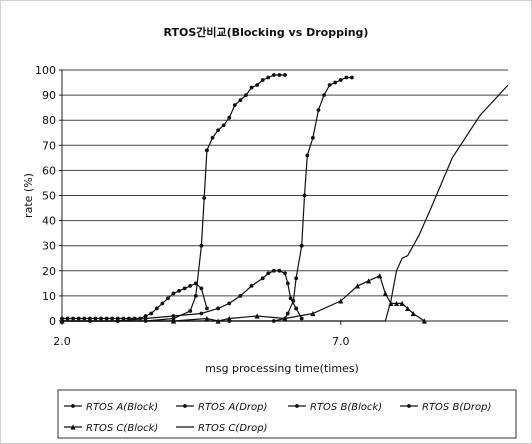 The height and width of the screenshot is (444, 532). I want to click on legend-label-3: RTOS B(Drop), so click(456, 407).